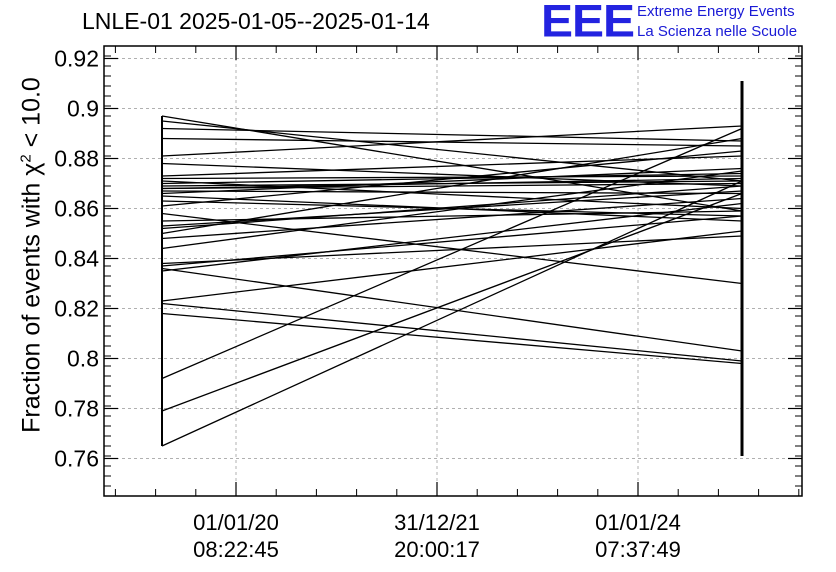 This screenshot has height=572, width=836. I want to click on y-axis-label-suffix: < 10.0, so click(31, 116).